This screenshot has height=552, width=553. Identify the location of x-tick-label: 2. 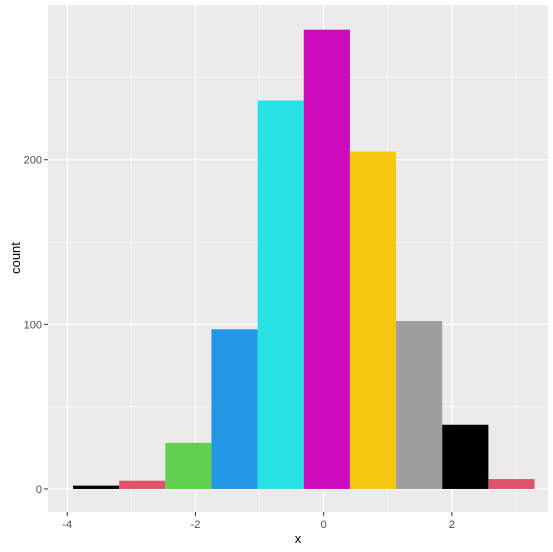
(452, 525).